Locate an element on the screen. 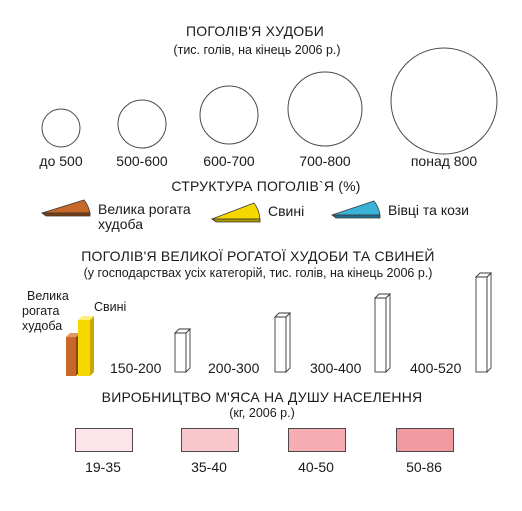  sample-label-cattle-line3: худоба is located at coordinates (42, 326).